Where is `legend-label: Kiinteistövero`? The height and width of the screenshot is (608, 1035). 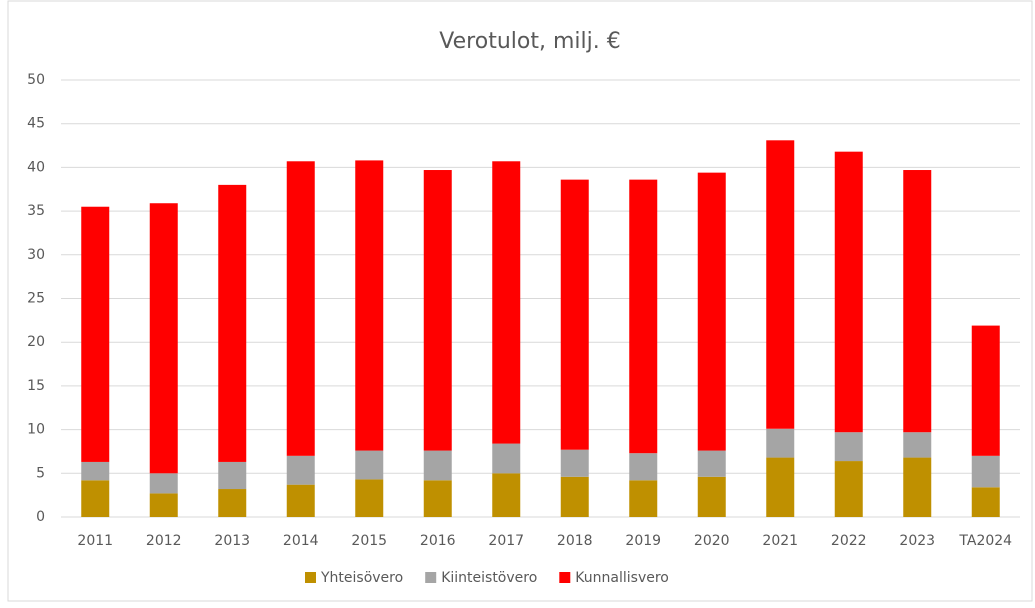
legend-label: Kiinteistövero is located at coordinates (489, 578).